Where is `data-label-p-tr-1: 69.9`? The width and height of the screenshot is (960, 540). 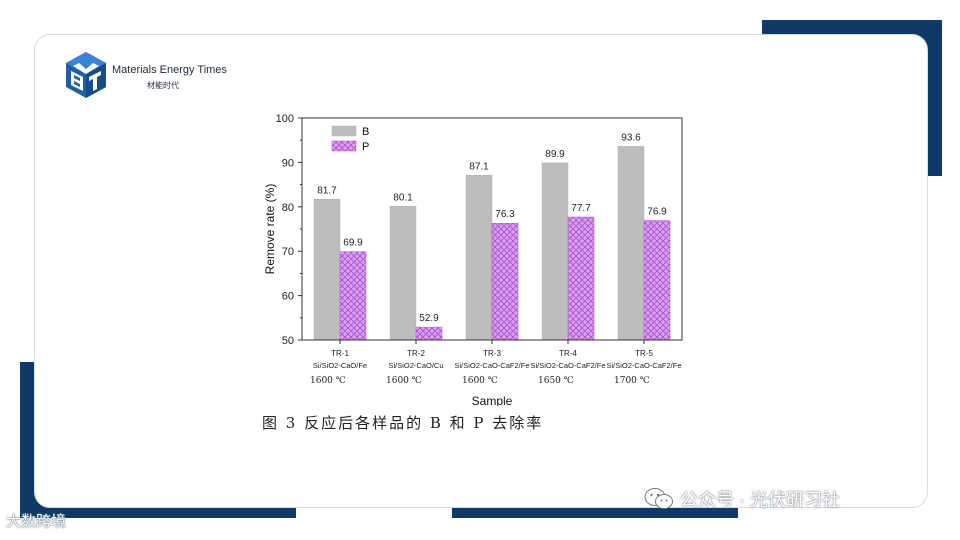
data-label-p-tr-1: 69.9 is located at coordinates (353, 243).